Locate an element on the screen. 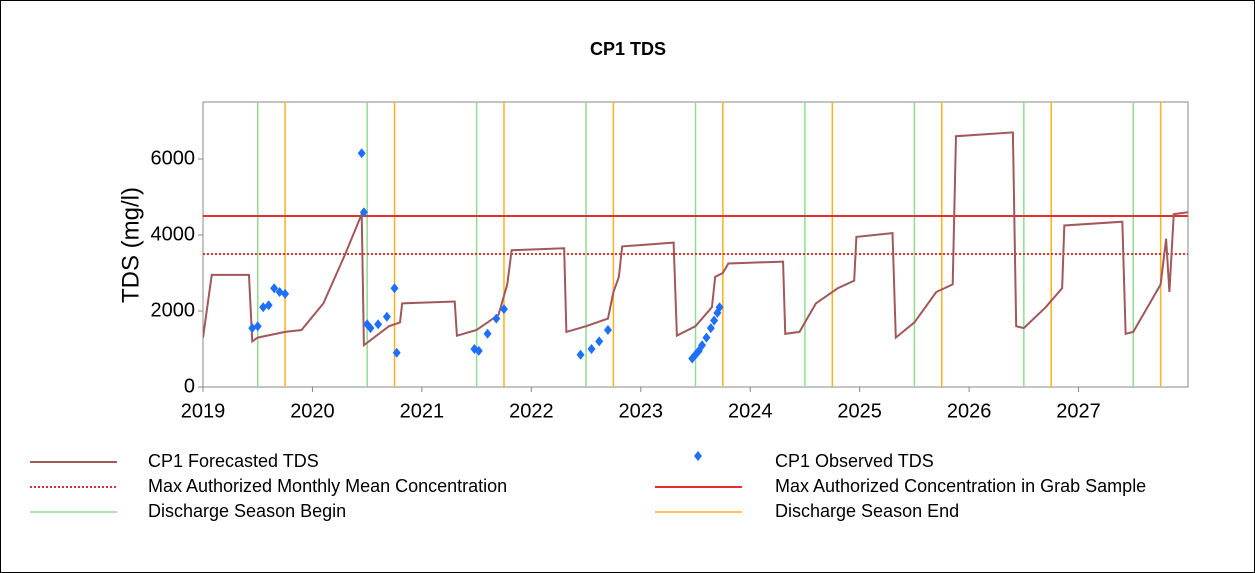 The image size is (1255, 573). legend-label: Discharge Season Begin is located at coordinates (247, 511).